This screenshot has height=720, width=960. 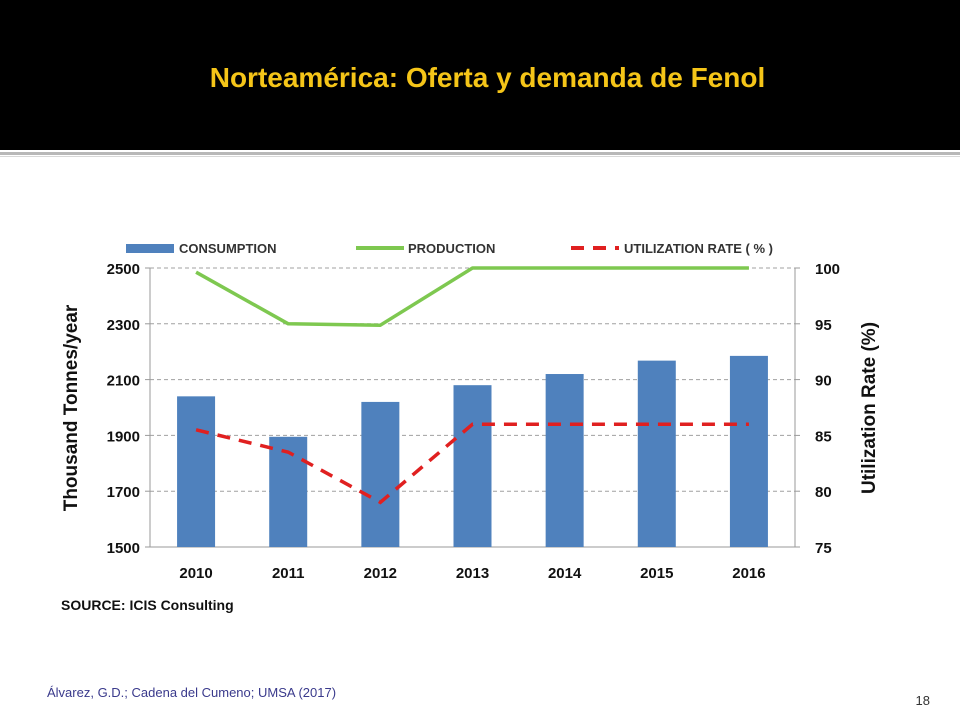 I want to click on legend-swatch-consumption, so click(x=150, y=248).